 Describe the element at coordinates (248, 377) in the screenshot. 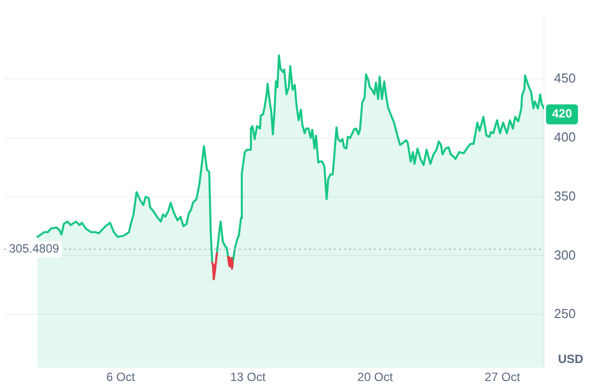

I see `x-tick-label: 13 Oct` at that location.